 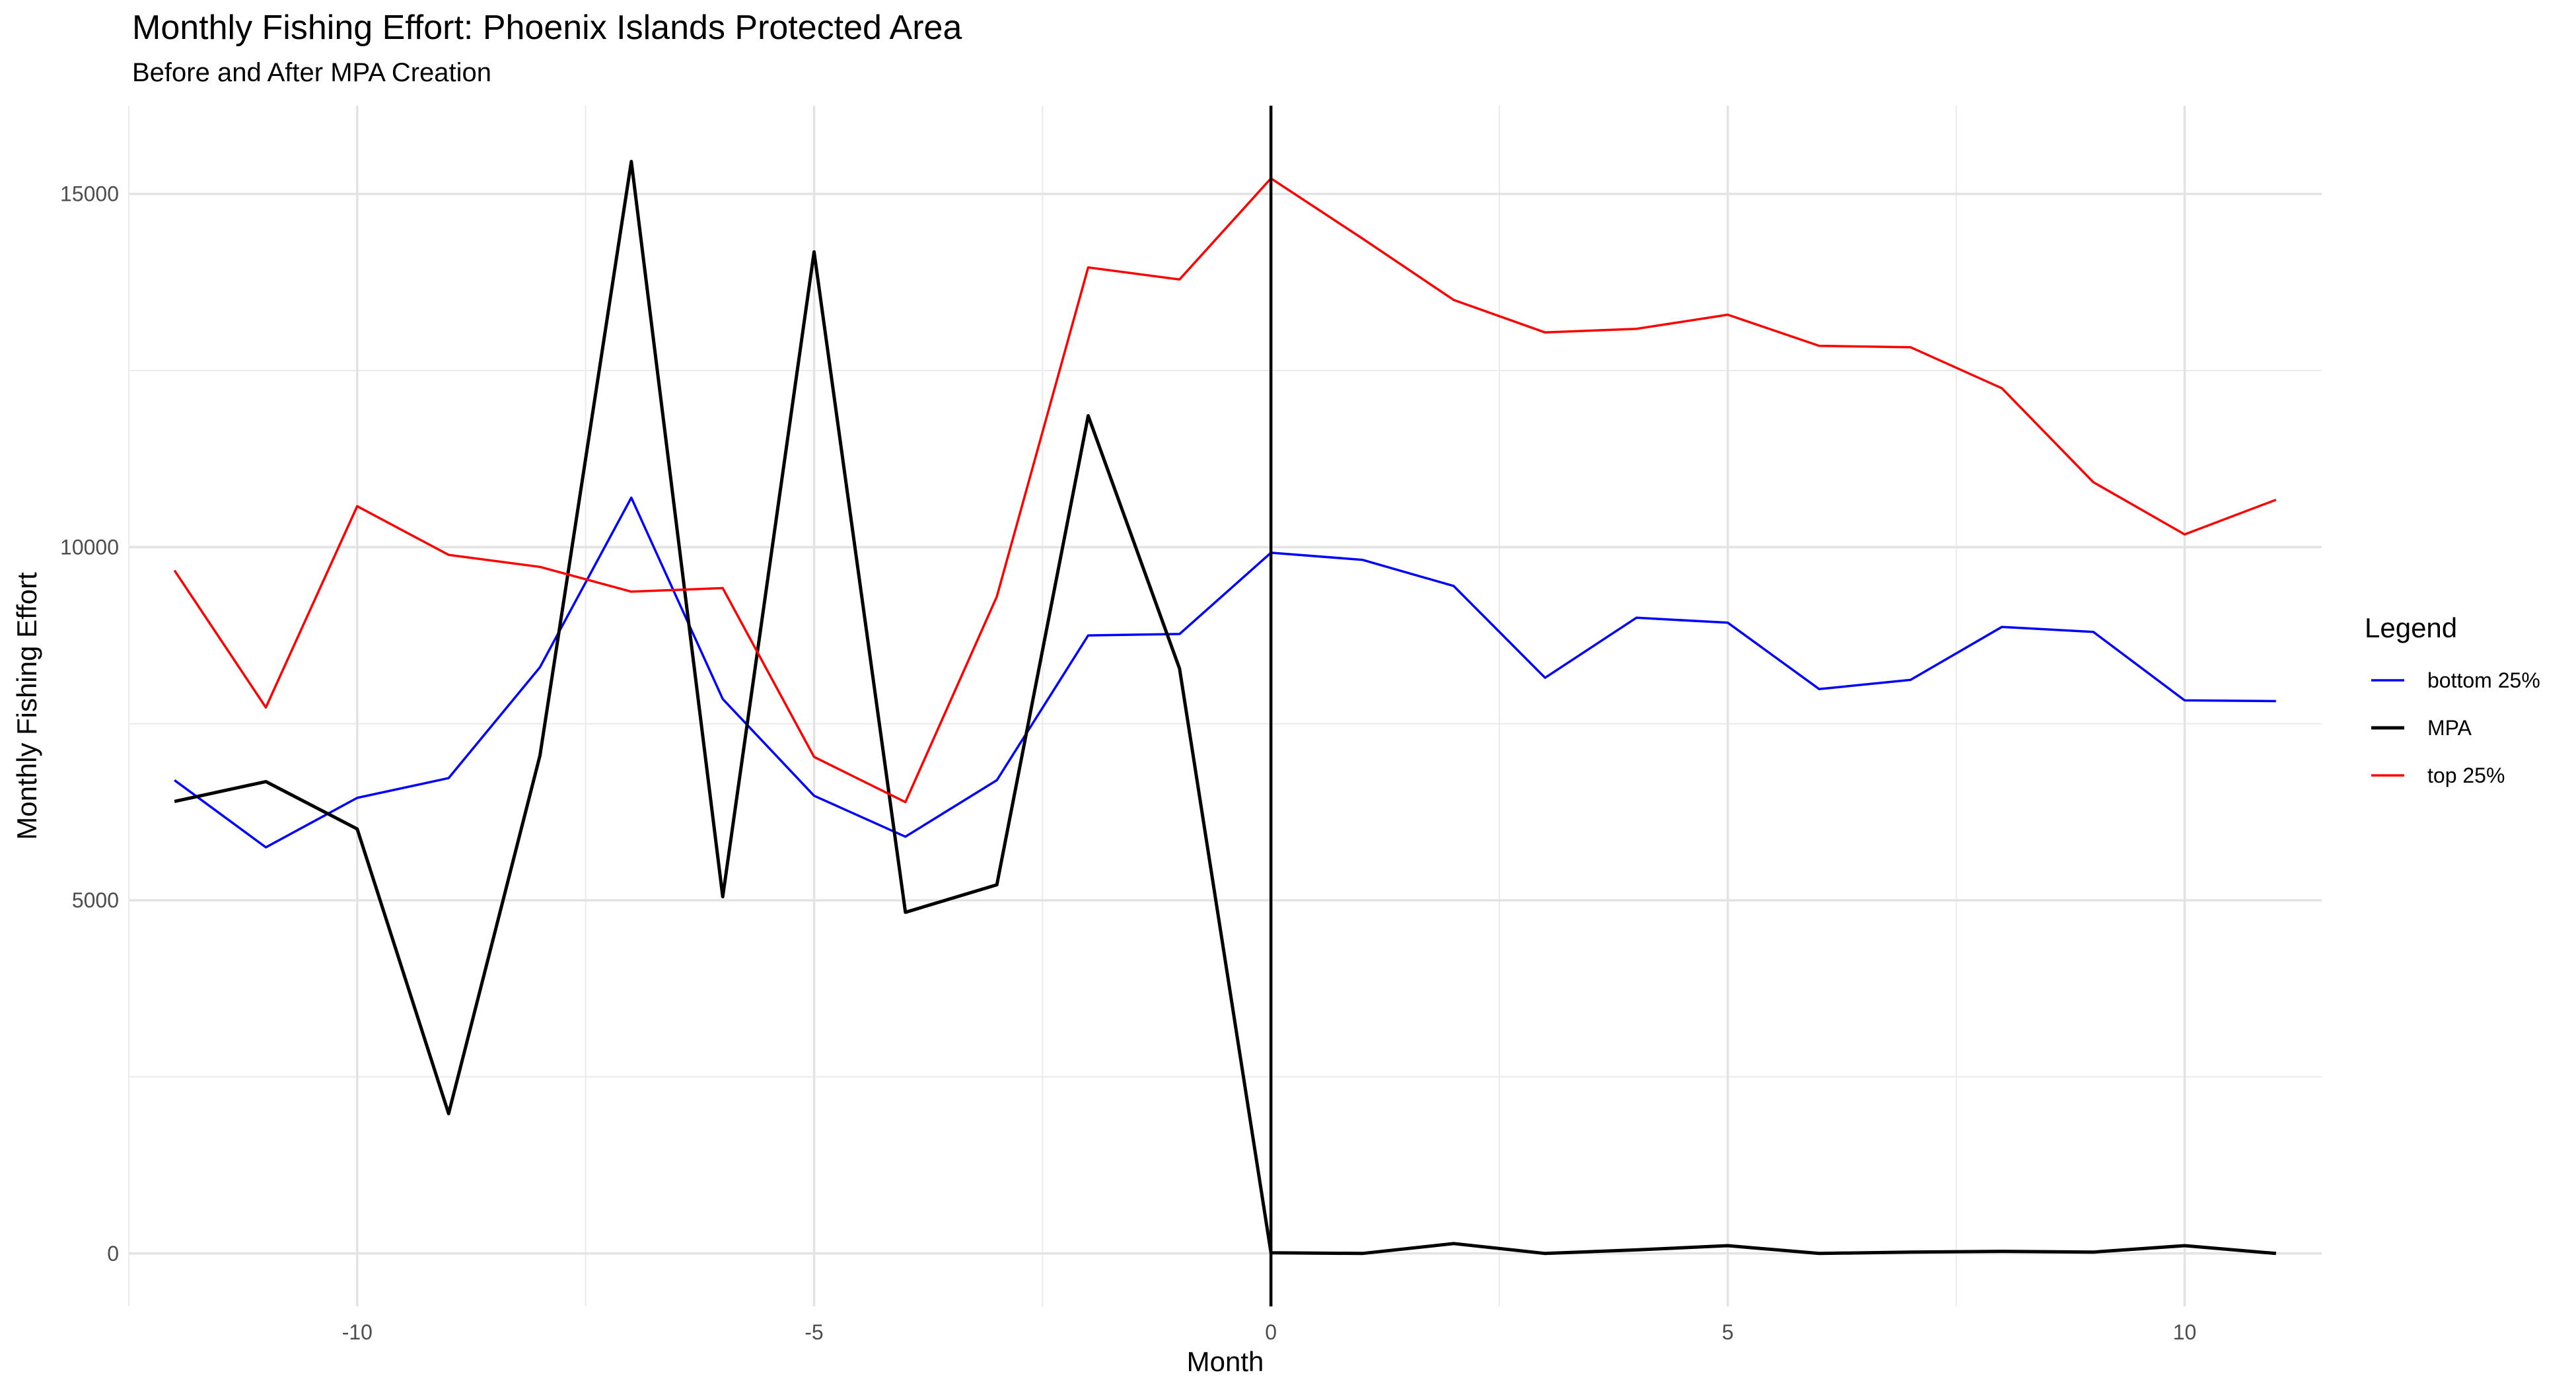 I want to click on x-tick-label: -5, so click(x=814, y=1332).